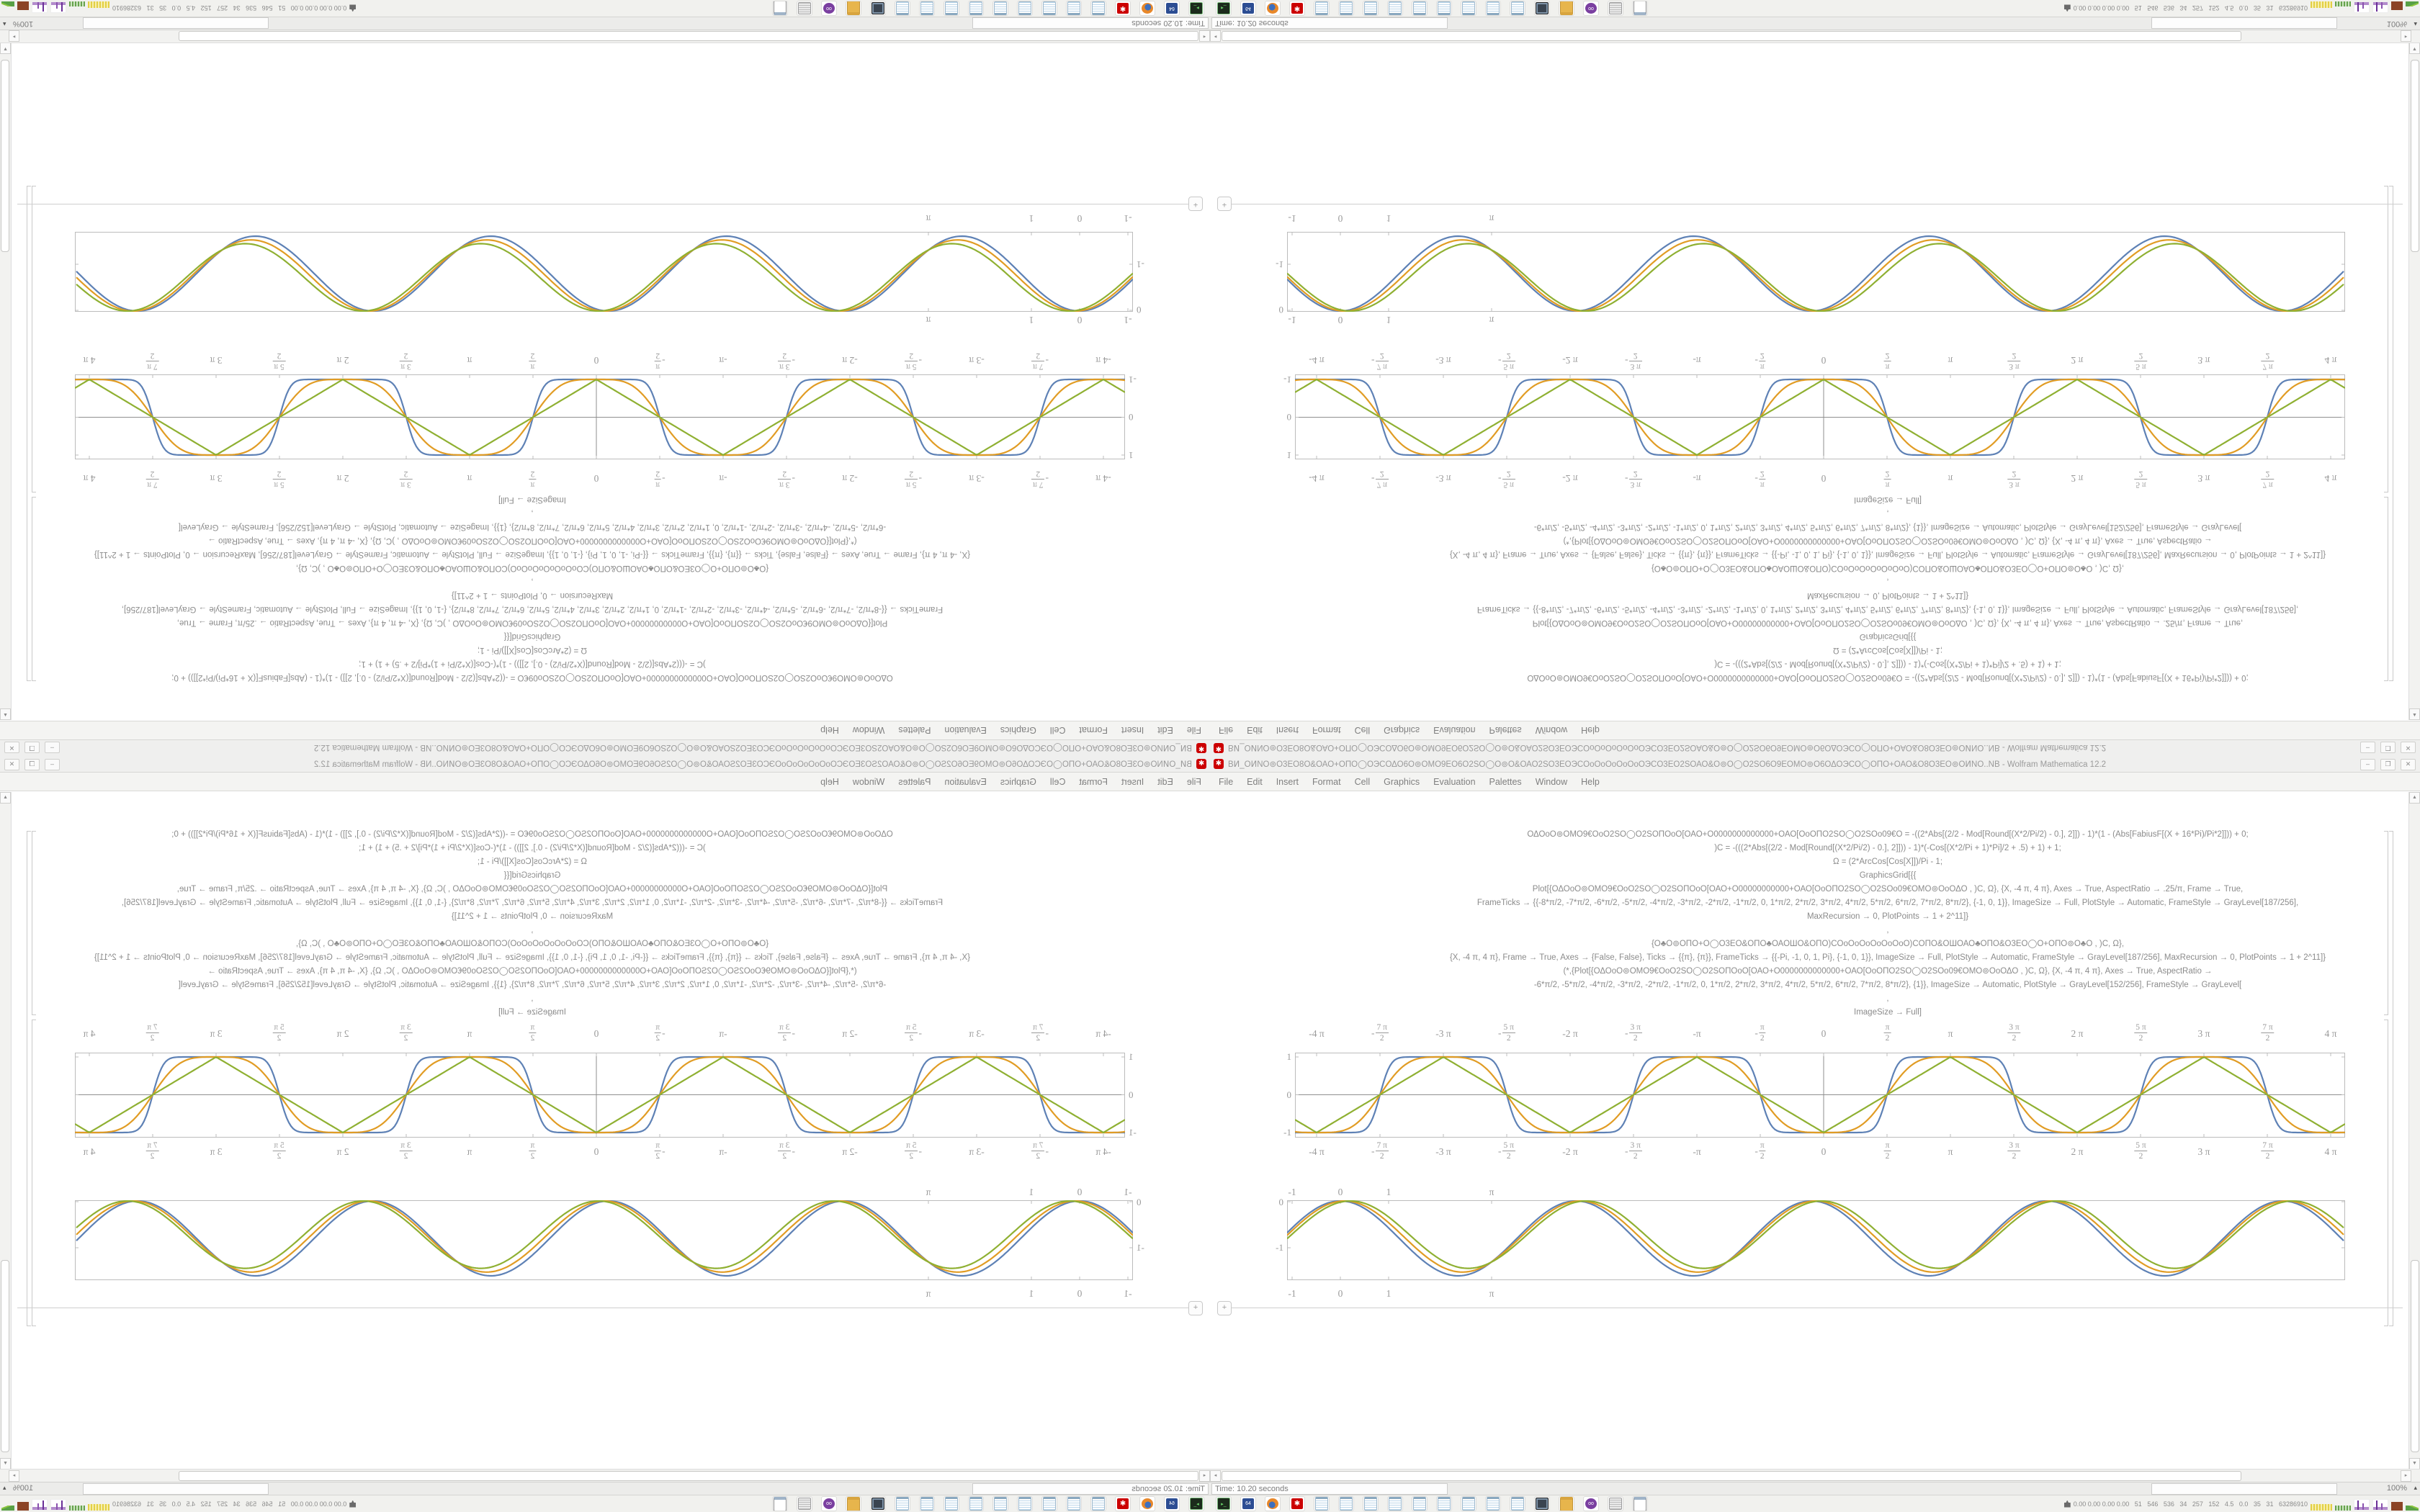  I want to click on scroll-left-icon: ◂, so click(1204, 36).